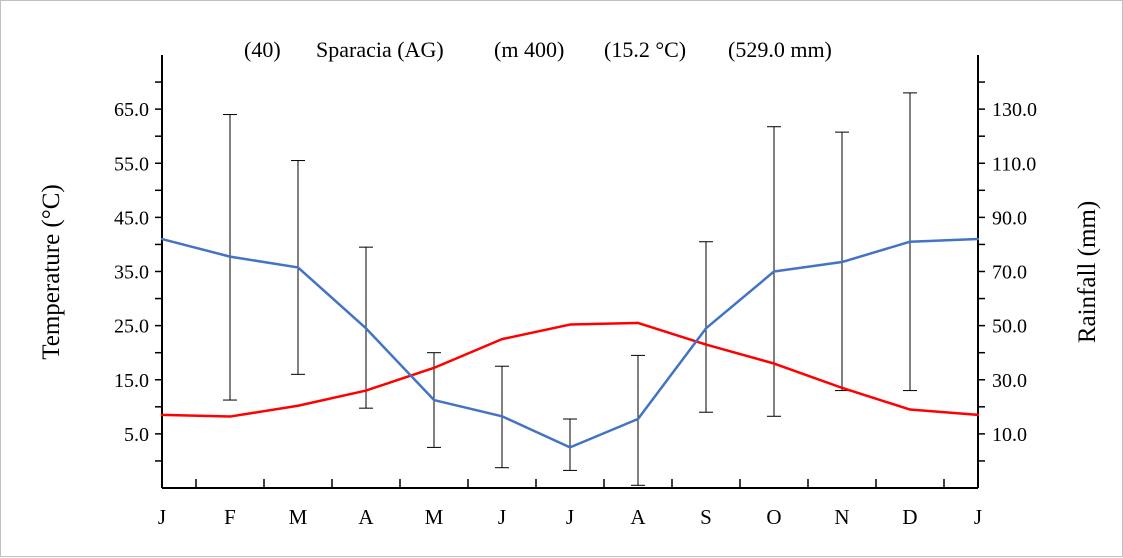  Describe the element at coordinates (136, 435) in the screenshot. I see `y-left-tick-label: 5.0` at that location.